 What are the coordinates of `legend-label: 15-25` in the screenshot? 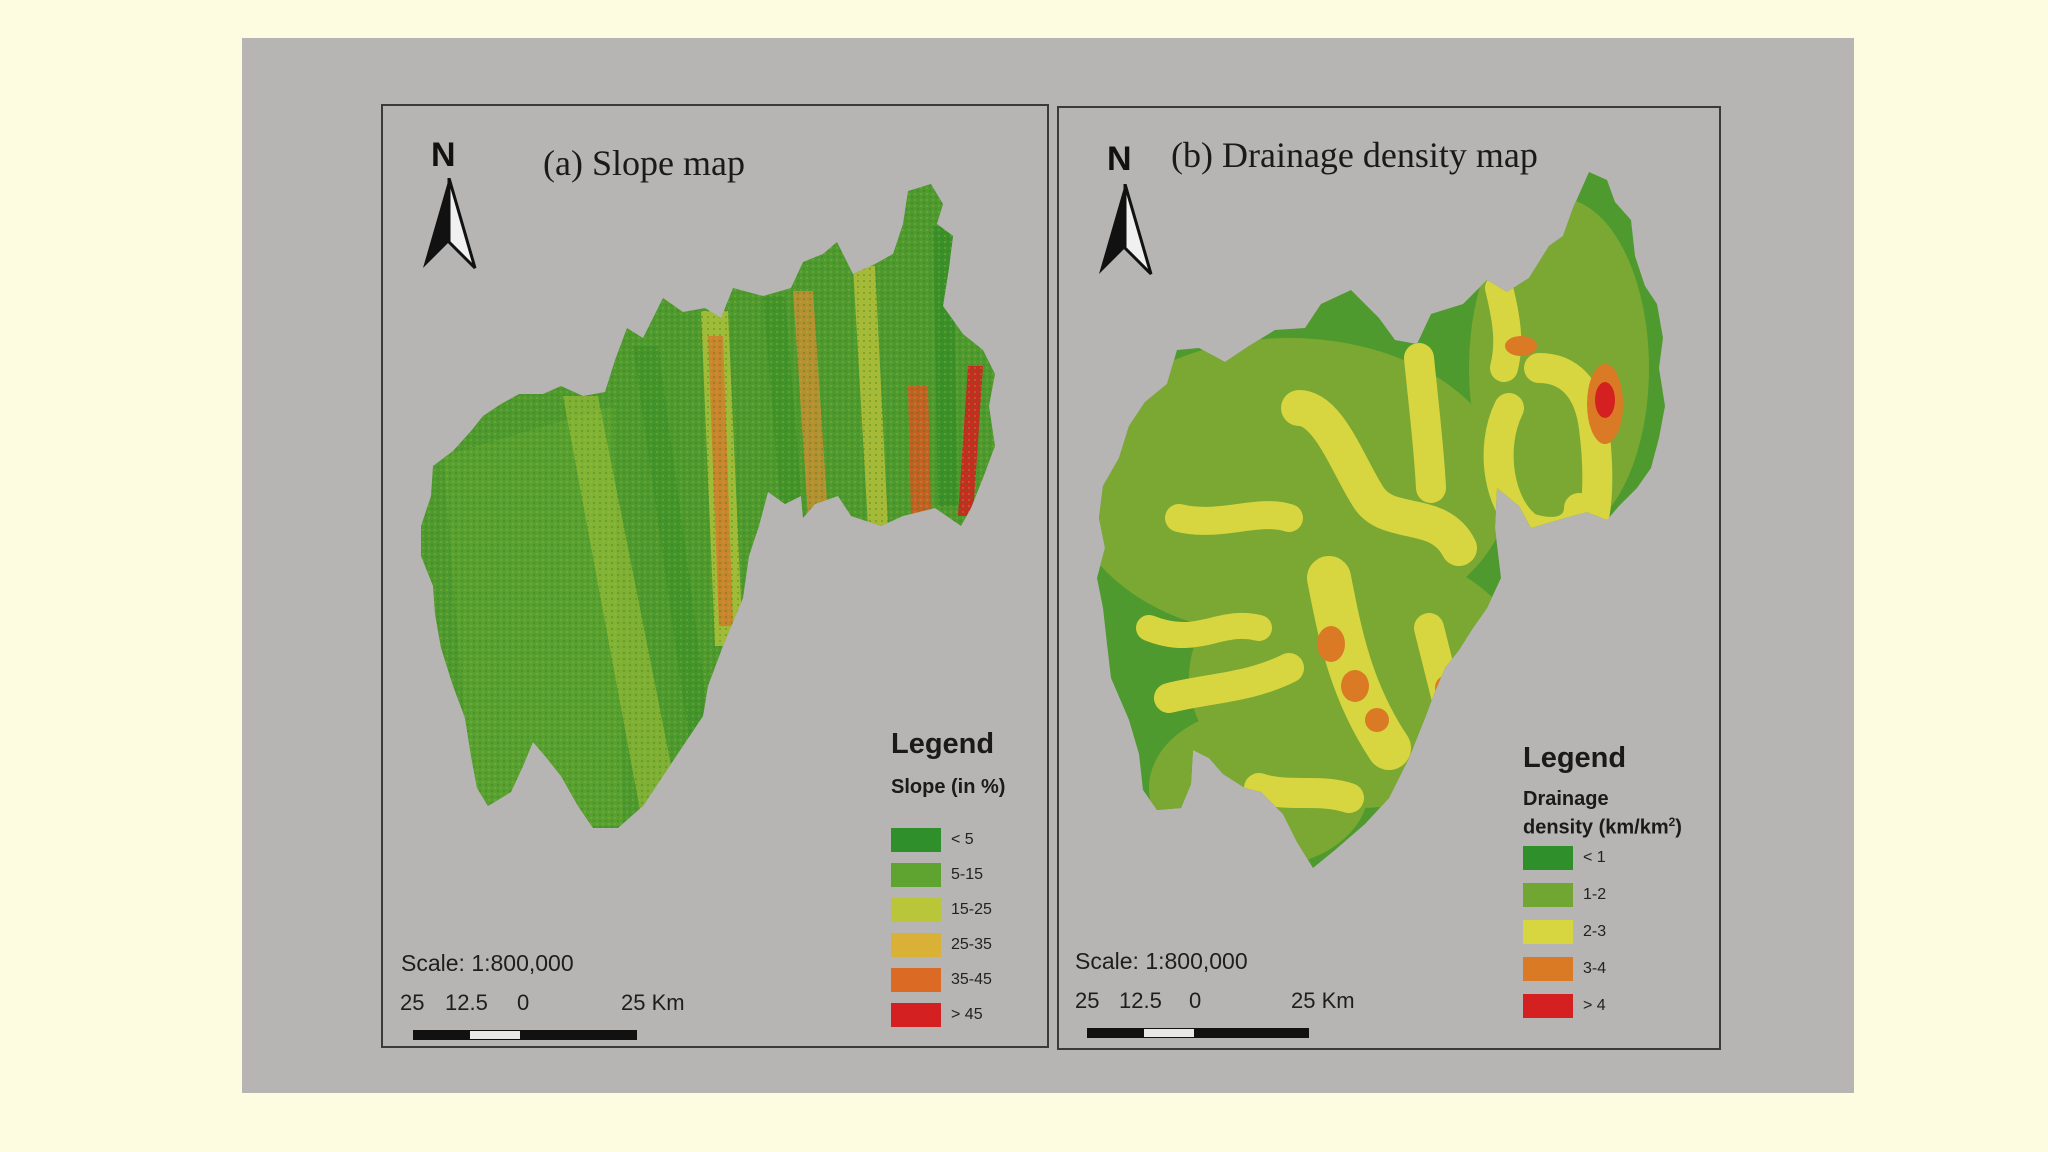 It's located at (971, 909).